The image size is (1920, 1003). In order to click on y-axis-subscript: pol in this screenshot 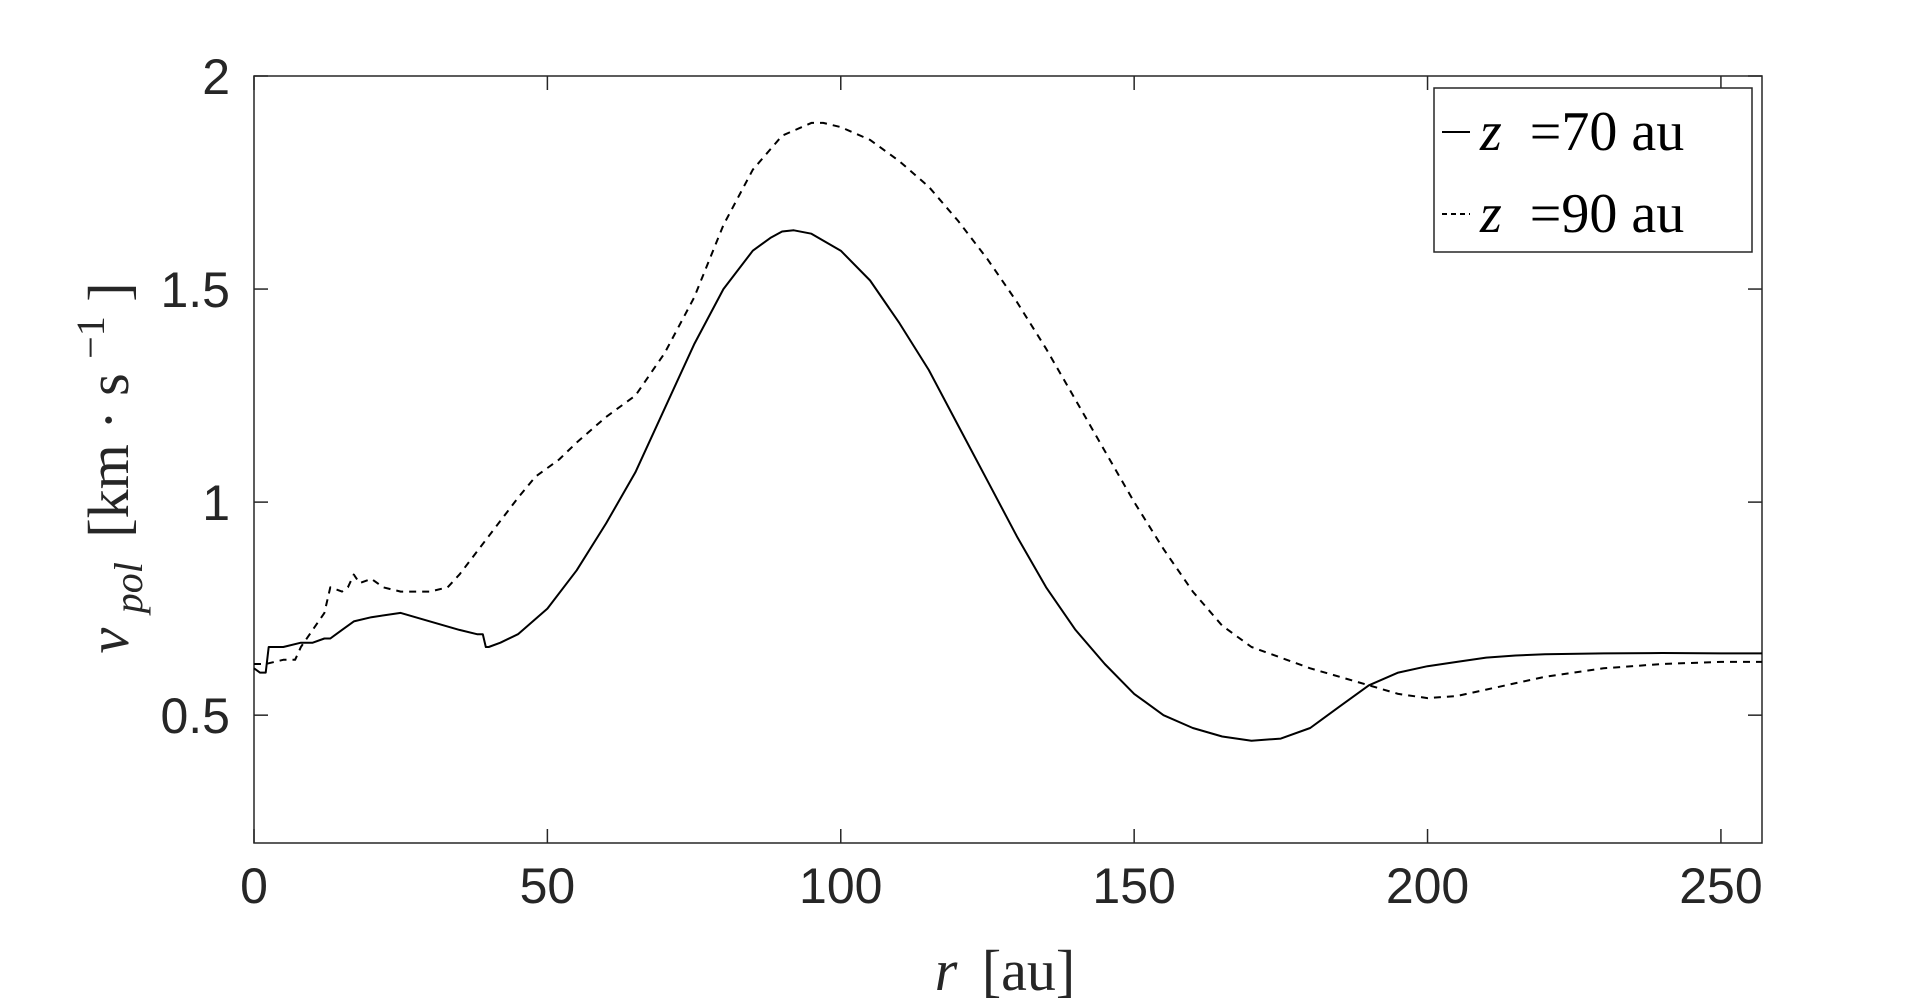, I will do `click(128, 589)`.